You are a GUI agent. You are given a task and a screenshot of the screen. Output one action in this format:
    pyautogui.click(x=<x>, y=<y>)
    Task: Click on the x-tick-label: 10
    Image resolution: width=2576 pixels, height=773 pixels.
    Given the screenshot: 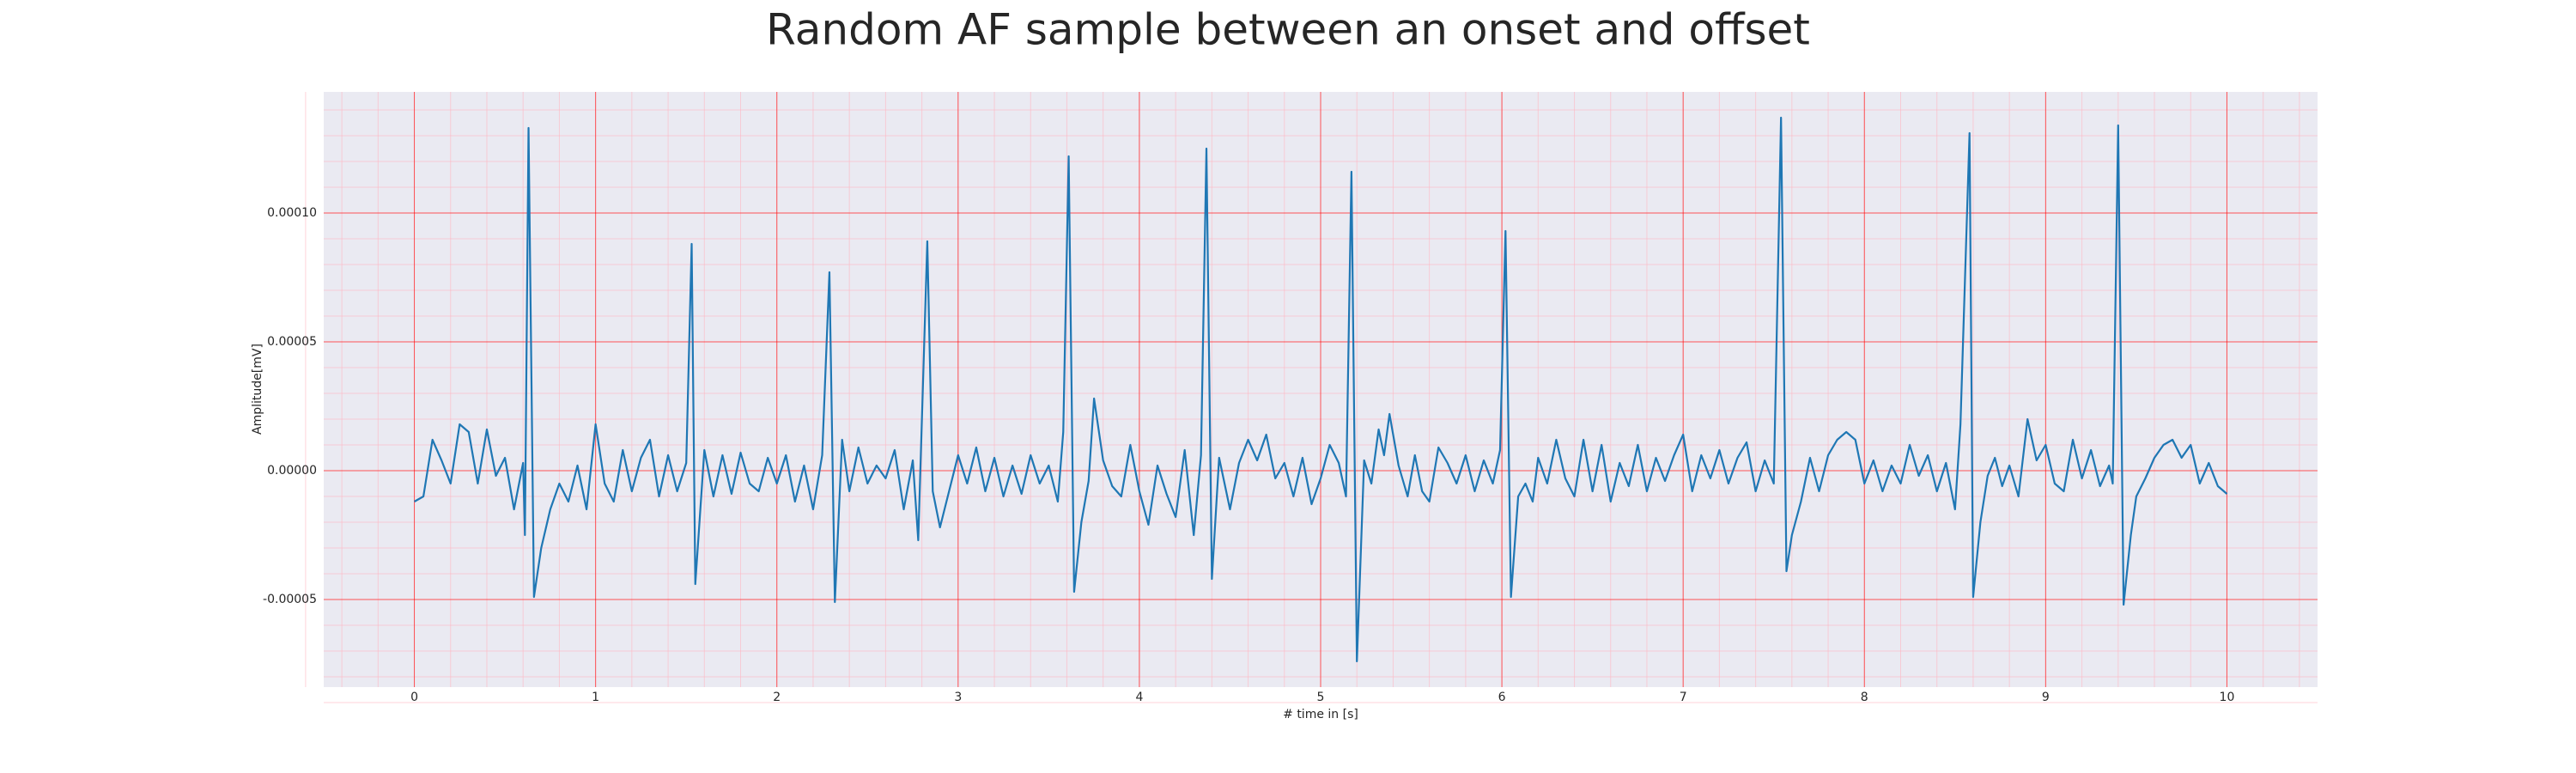 What is the action you would take?
    pyautogui.click(x=2228, y=697)
    